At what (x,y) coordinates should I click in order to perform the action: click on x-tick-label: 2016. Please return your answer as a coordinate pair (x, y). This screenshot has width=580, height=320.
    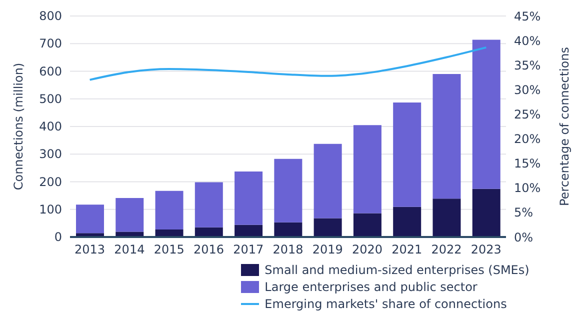
    Looking at the image, I should click on (208, 249).